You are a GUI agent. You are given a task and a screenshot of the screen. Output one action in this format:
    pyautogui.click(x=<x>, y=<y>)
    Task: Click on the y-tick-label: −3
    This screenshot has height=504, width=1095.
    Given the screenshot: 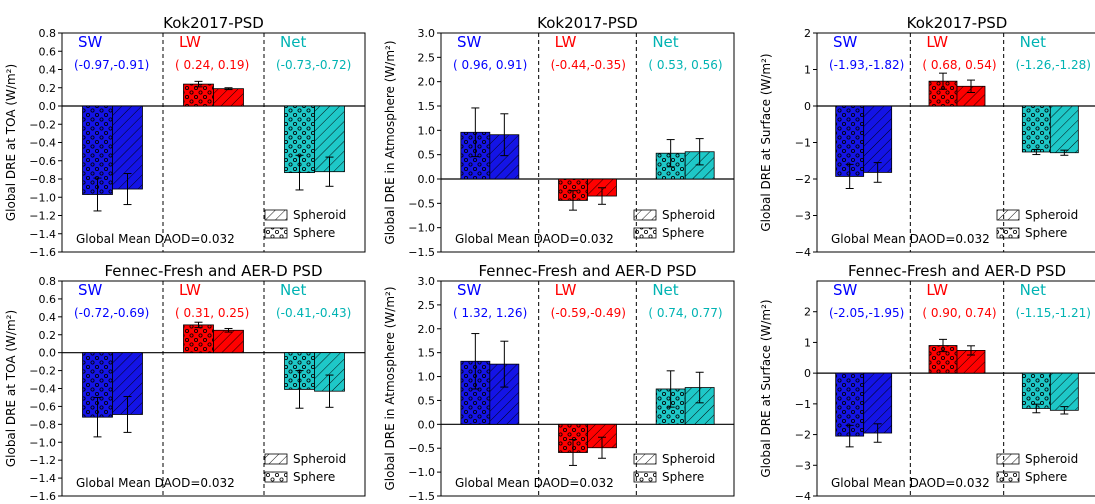 What is the action you would take?
    pyautogui.click(x=803, y=216)
    